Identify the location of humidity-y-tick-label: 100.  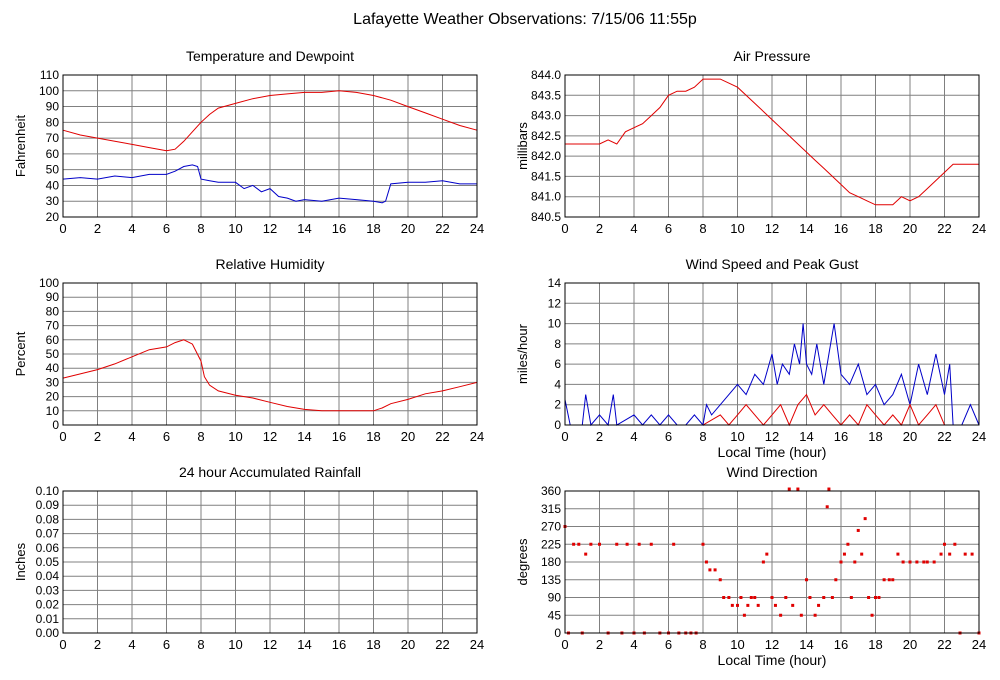
(49, 283).